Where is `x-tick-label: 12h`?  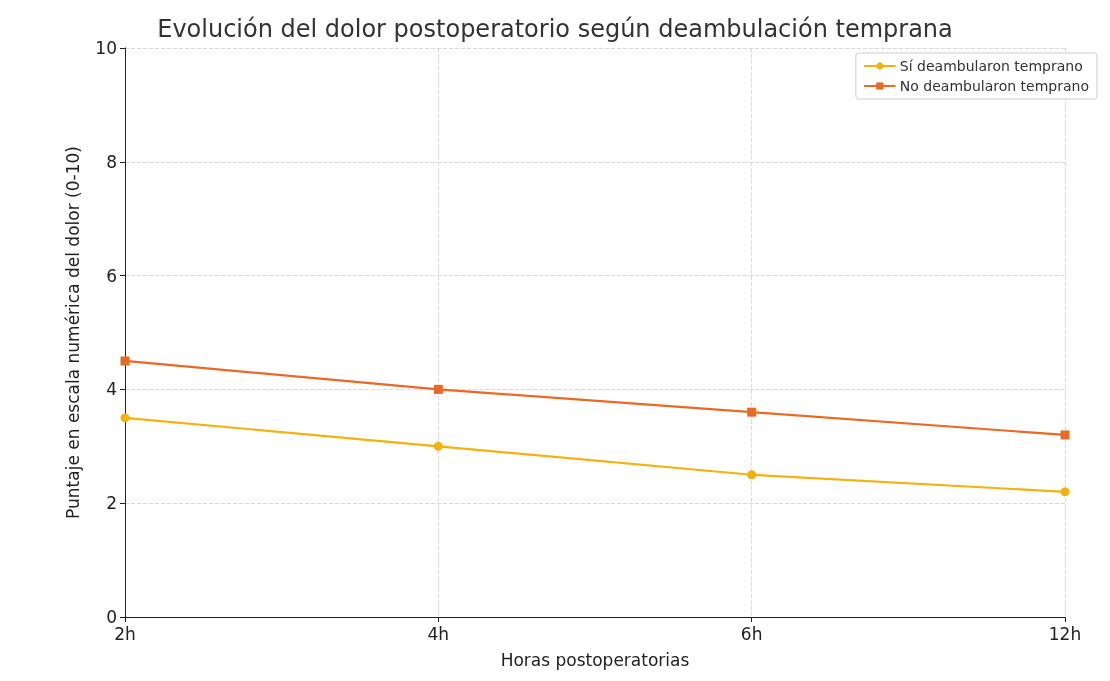
x-tick-label: 12h is located at coordinates (1065, 633).